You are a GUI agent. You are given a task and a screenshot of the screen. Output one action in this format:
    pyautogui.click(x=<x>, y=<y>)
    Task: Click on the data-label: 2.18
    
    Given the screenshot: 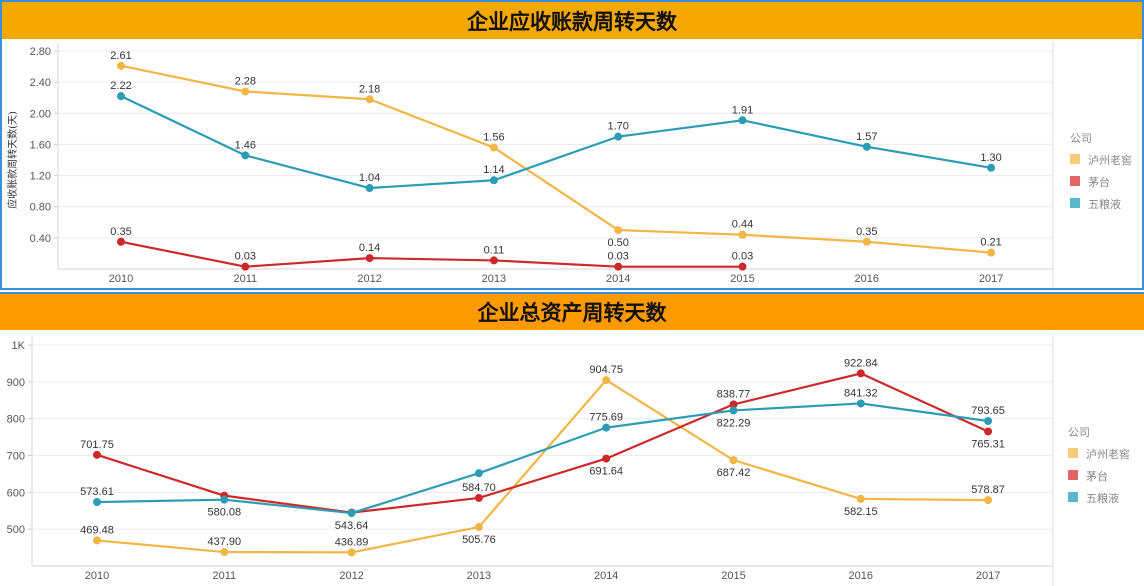 What is the action you would take?
    pyautogui.click(x=369, y=89)
    